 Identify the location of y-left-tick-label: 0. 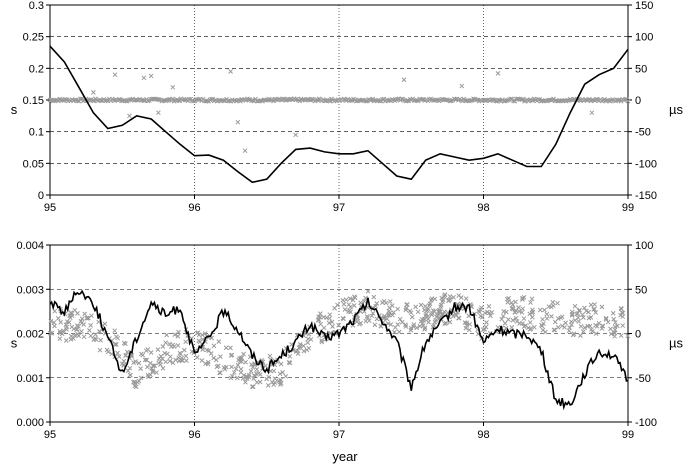
(41, 196).